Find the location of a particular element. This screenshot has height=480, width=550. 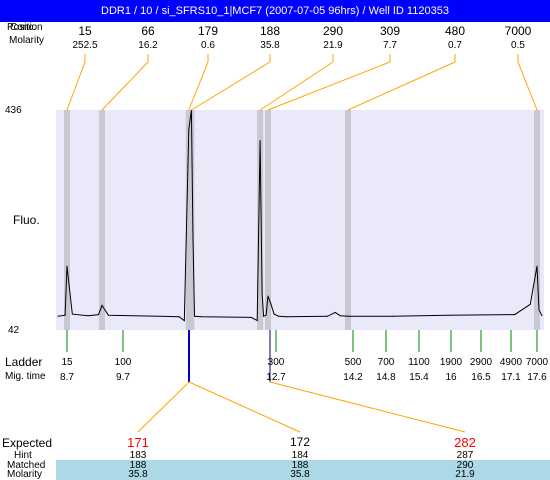

y-max-label: 436 is located at coordinates (13, 110).